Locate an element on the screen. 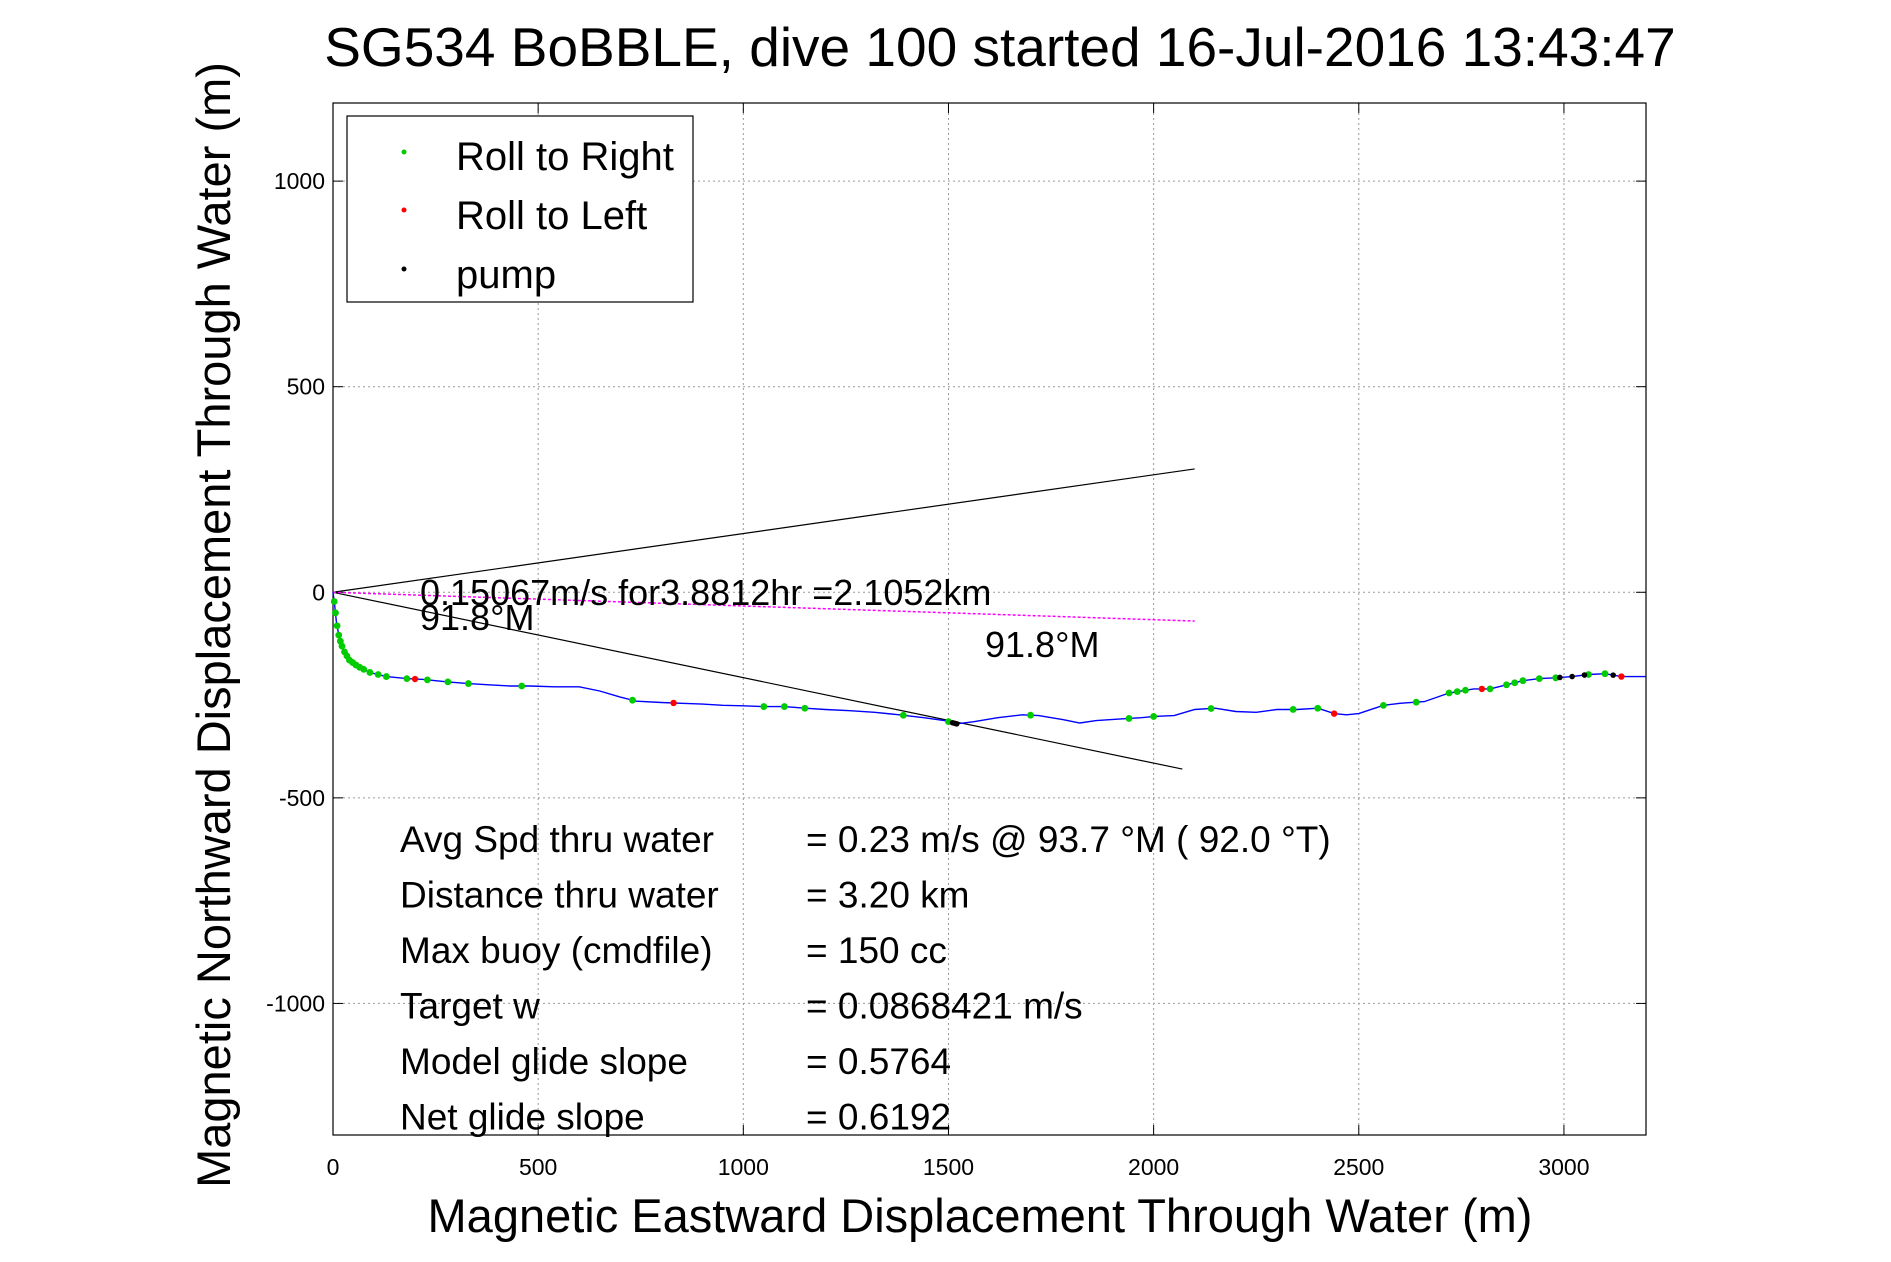  stat-value: = 0.6192 is located at coordinates (878, 1117).